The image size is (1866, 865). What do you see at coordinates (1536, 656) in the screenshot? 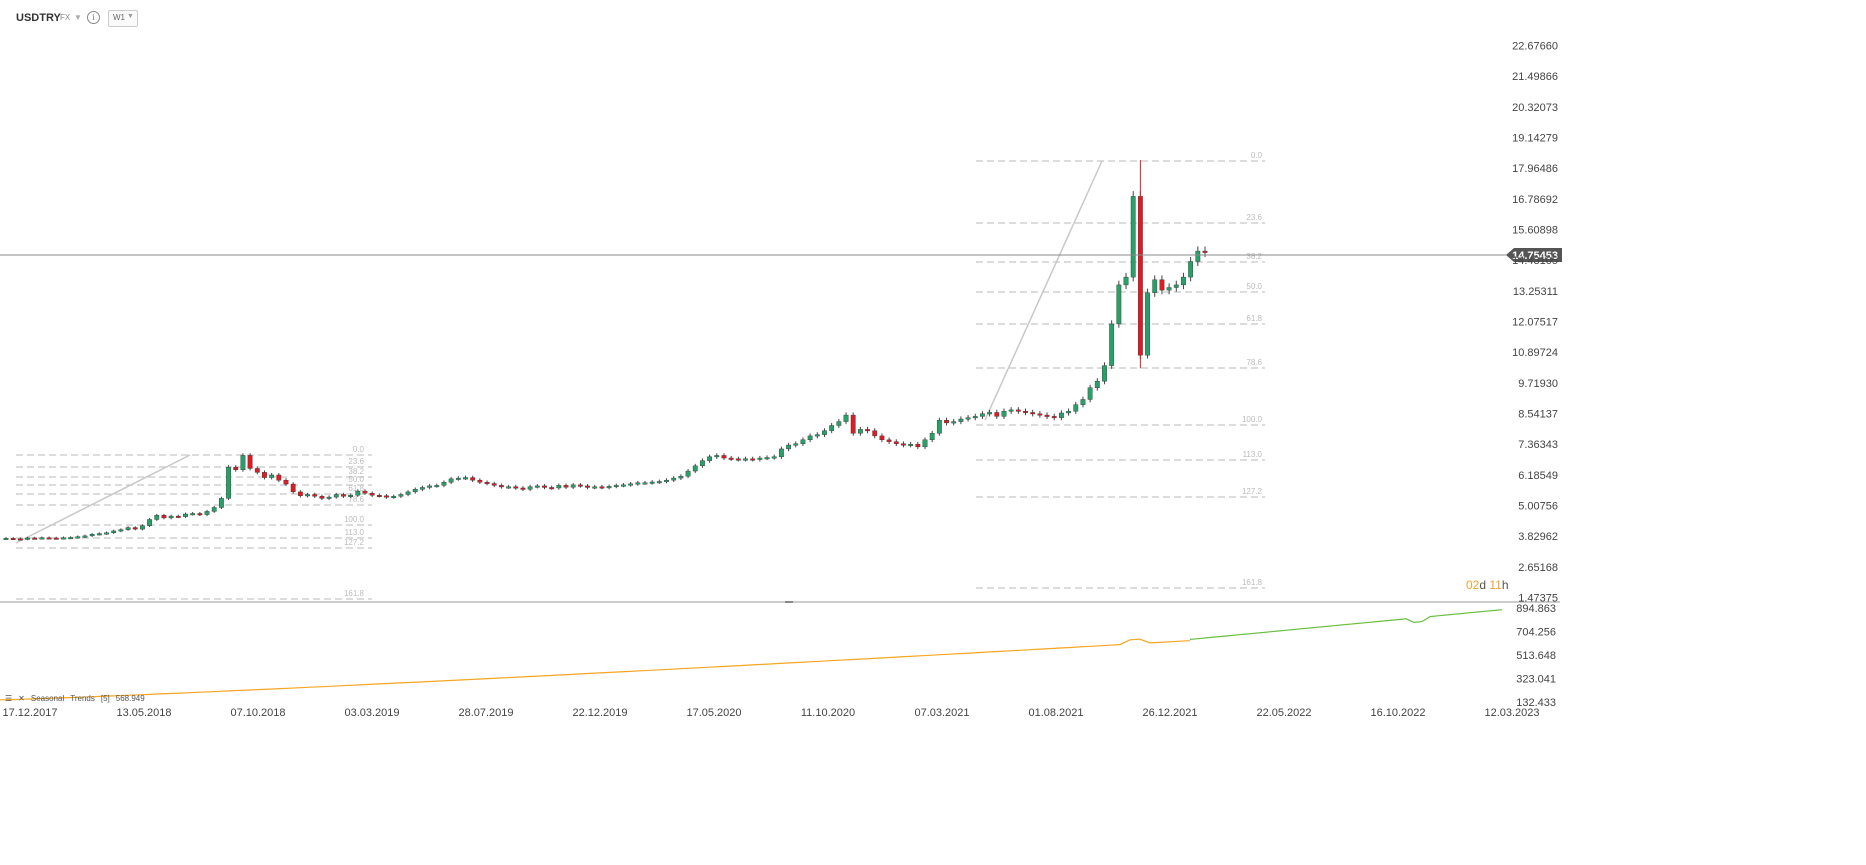
I see `indicator-y-tick-label: 513.648` at bounding box center [1536, 656].